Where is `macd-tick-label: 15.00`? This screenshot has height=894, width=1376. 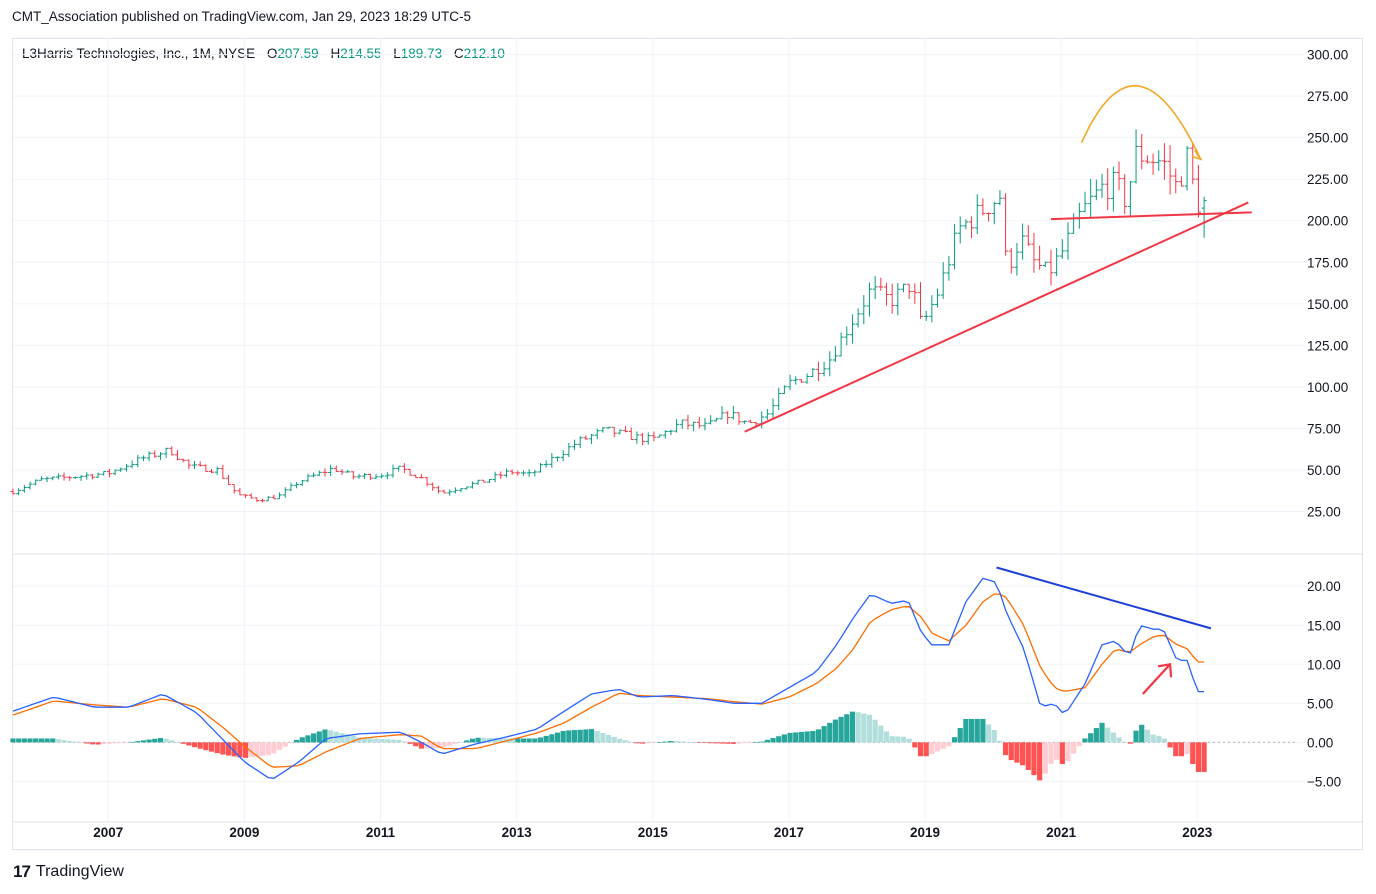
macd-tick-label: 15.00 is located at coordinates (1324, 625).